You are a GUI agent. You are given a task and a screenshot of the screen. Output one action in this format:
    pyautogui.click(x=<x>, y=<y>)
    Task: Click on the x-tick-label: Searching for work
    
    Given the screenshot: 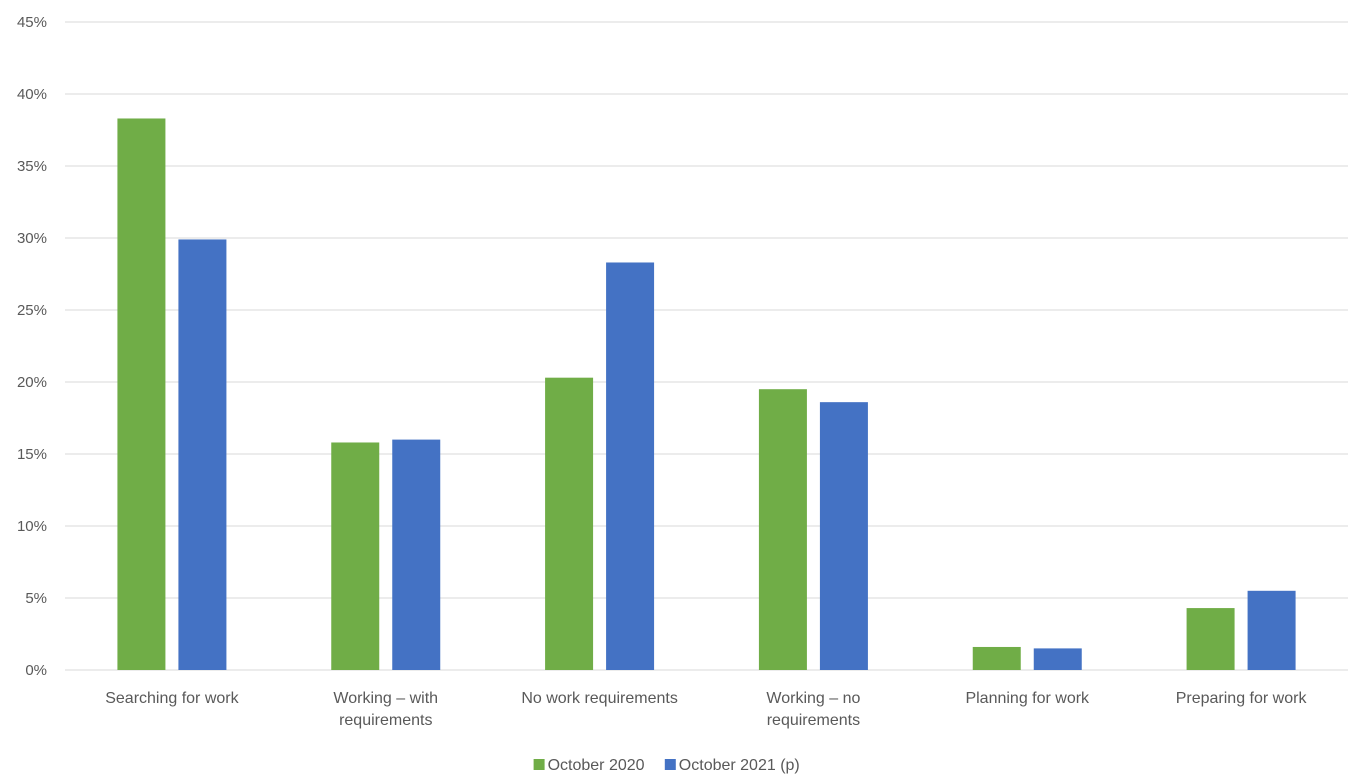 What is the action you would take?
    pyautogui.click(x=172, y=698)
    